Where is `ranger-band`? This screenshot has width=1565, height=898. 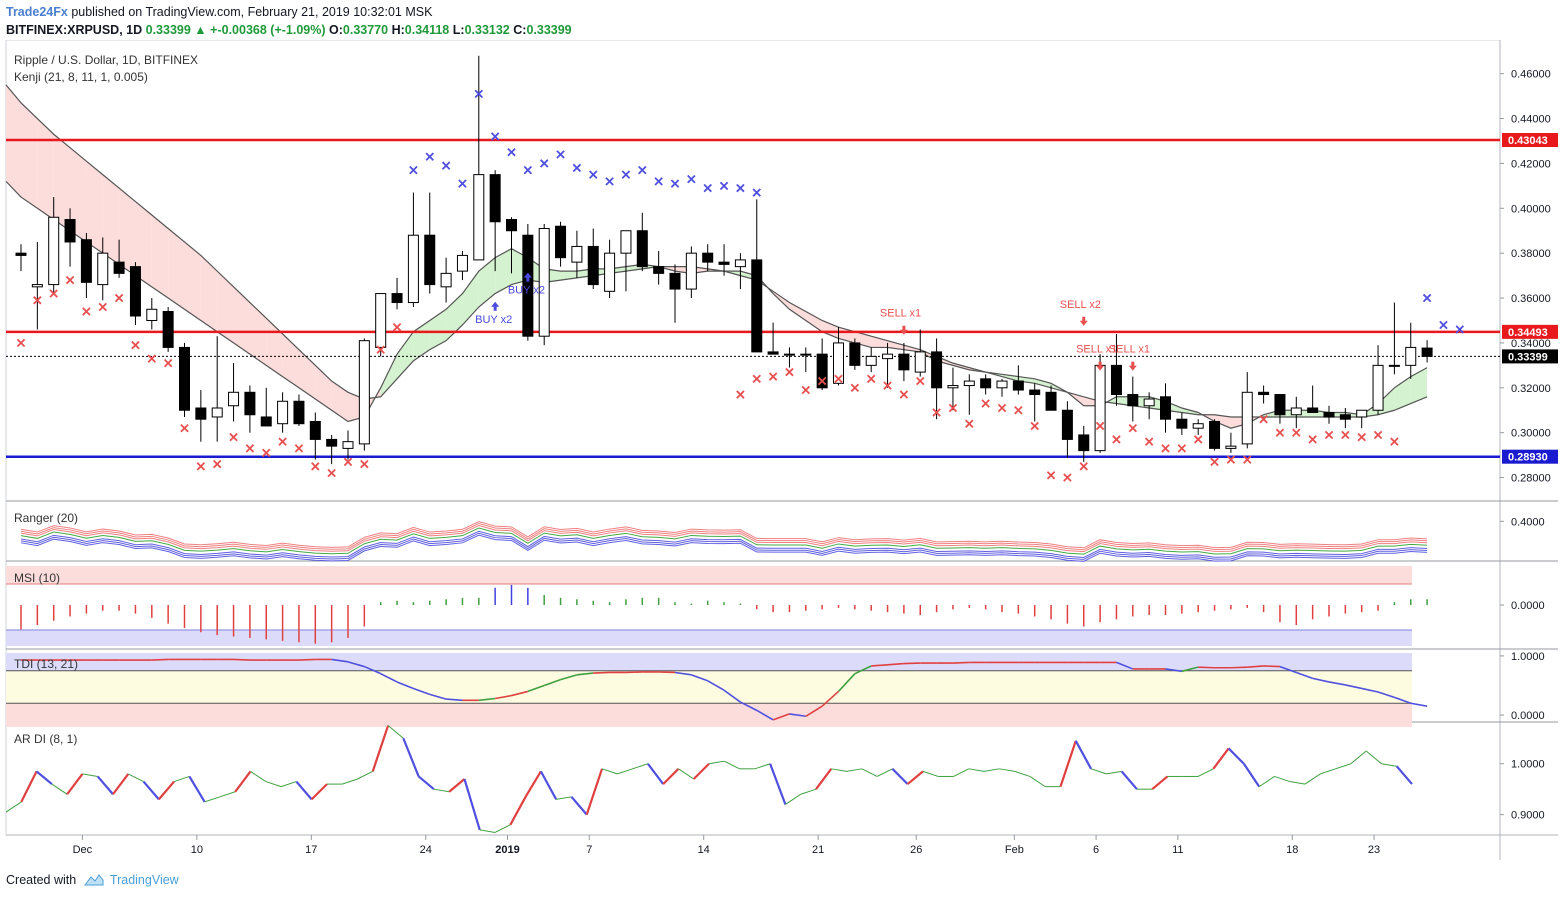 ranger-band is located at coordinates (724, 541).